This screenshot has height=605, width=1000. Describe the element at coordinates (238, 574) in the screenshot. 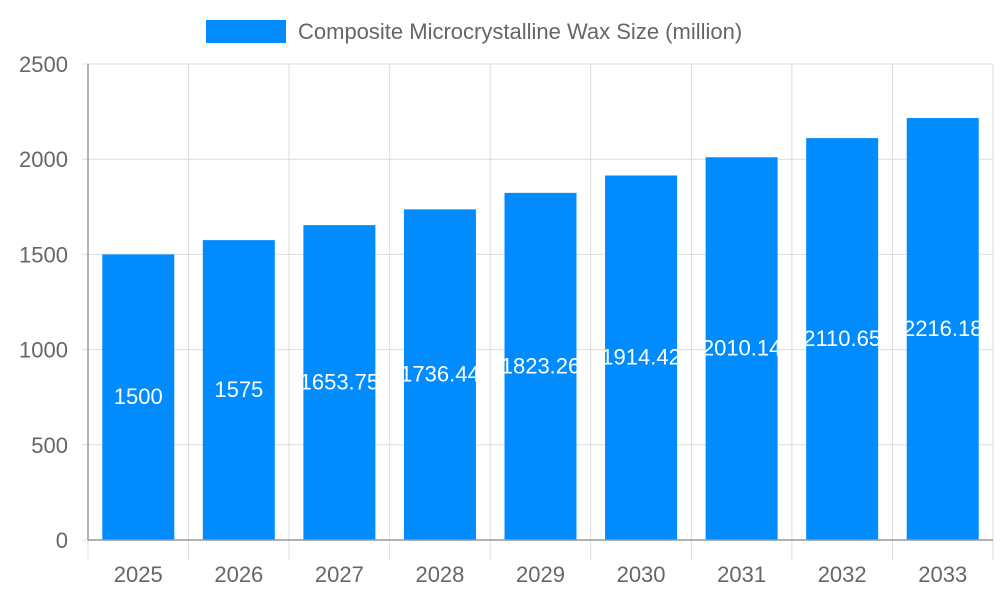

I see `x-tick-label: 2026` at that location.